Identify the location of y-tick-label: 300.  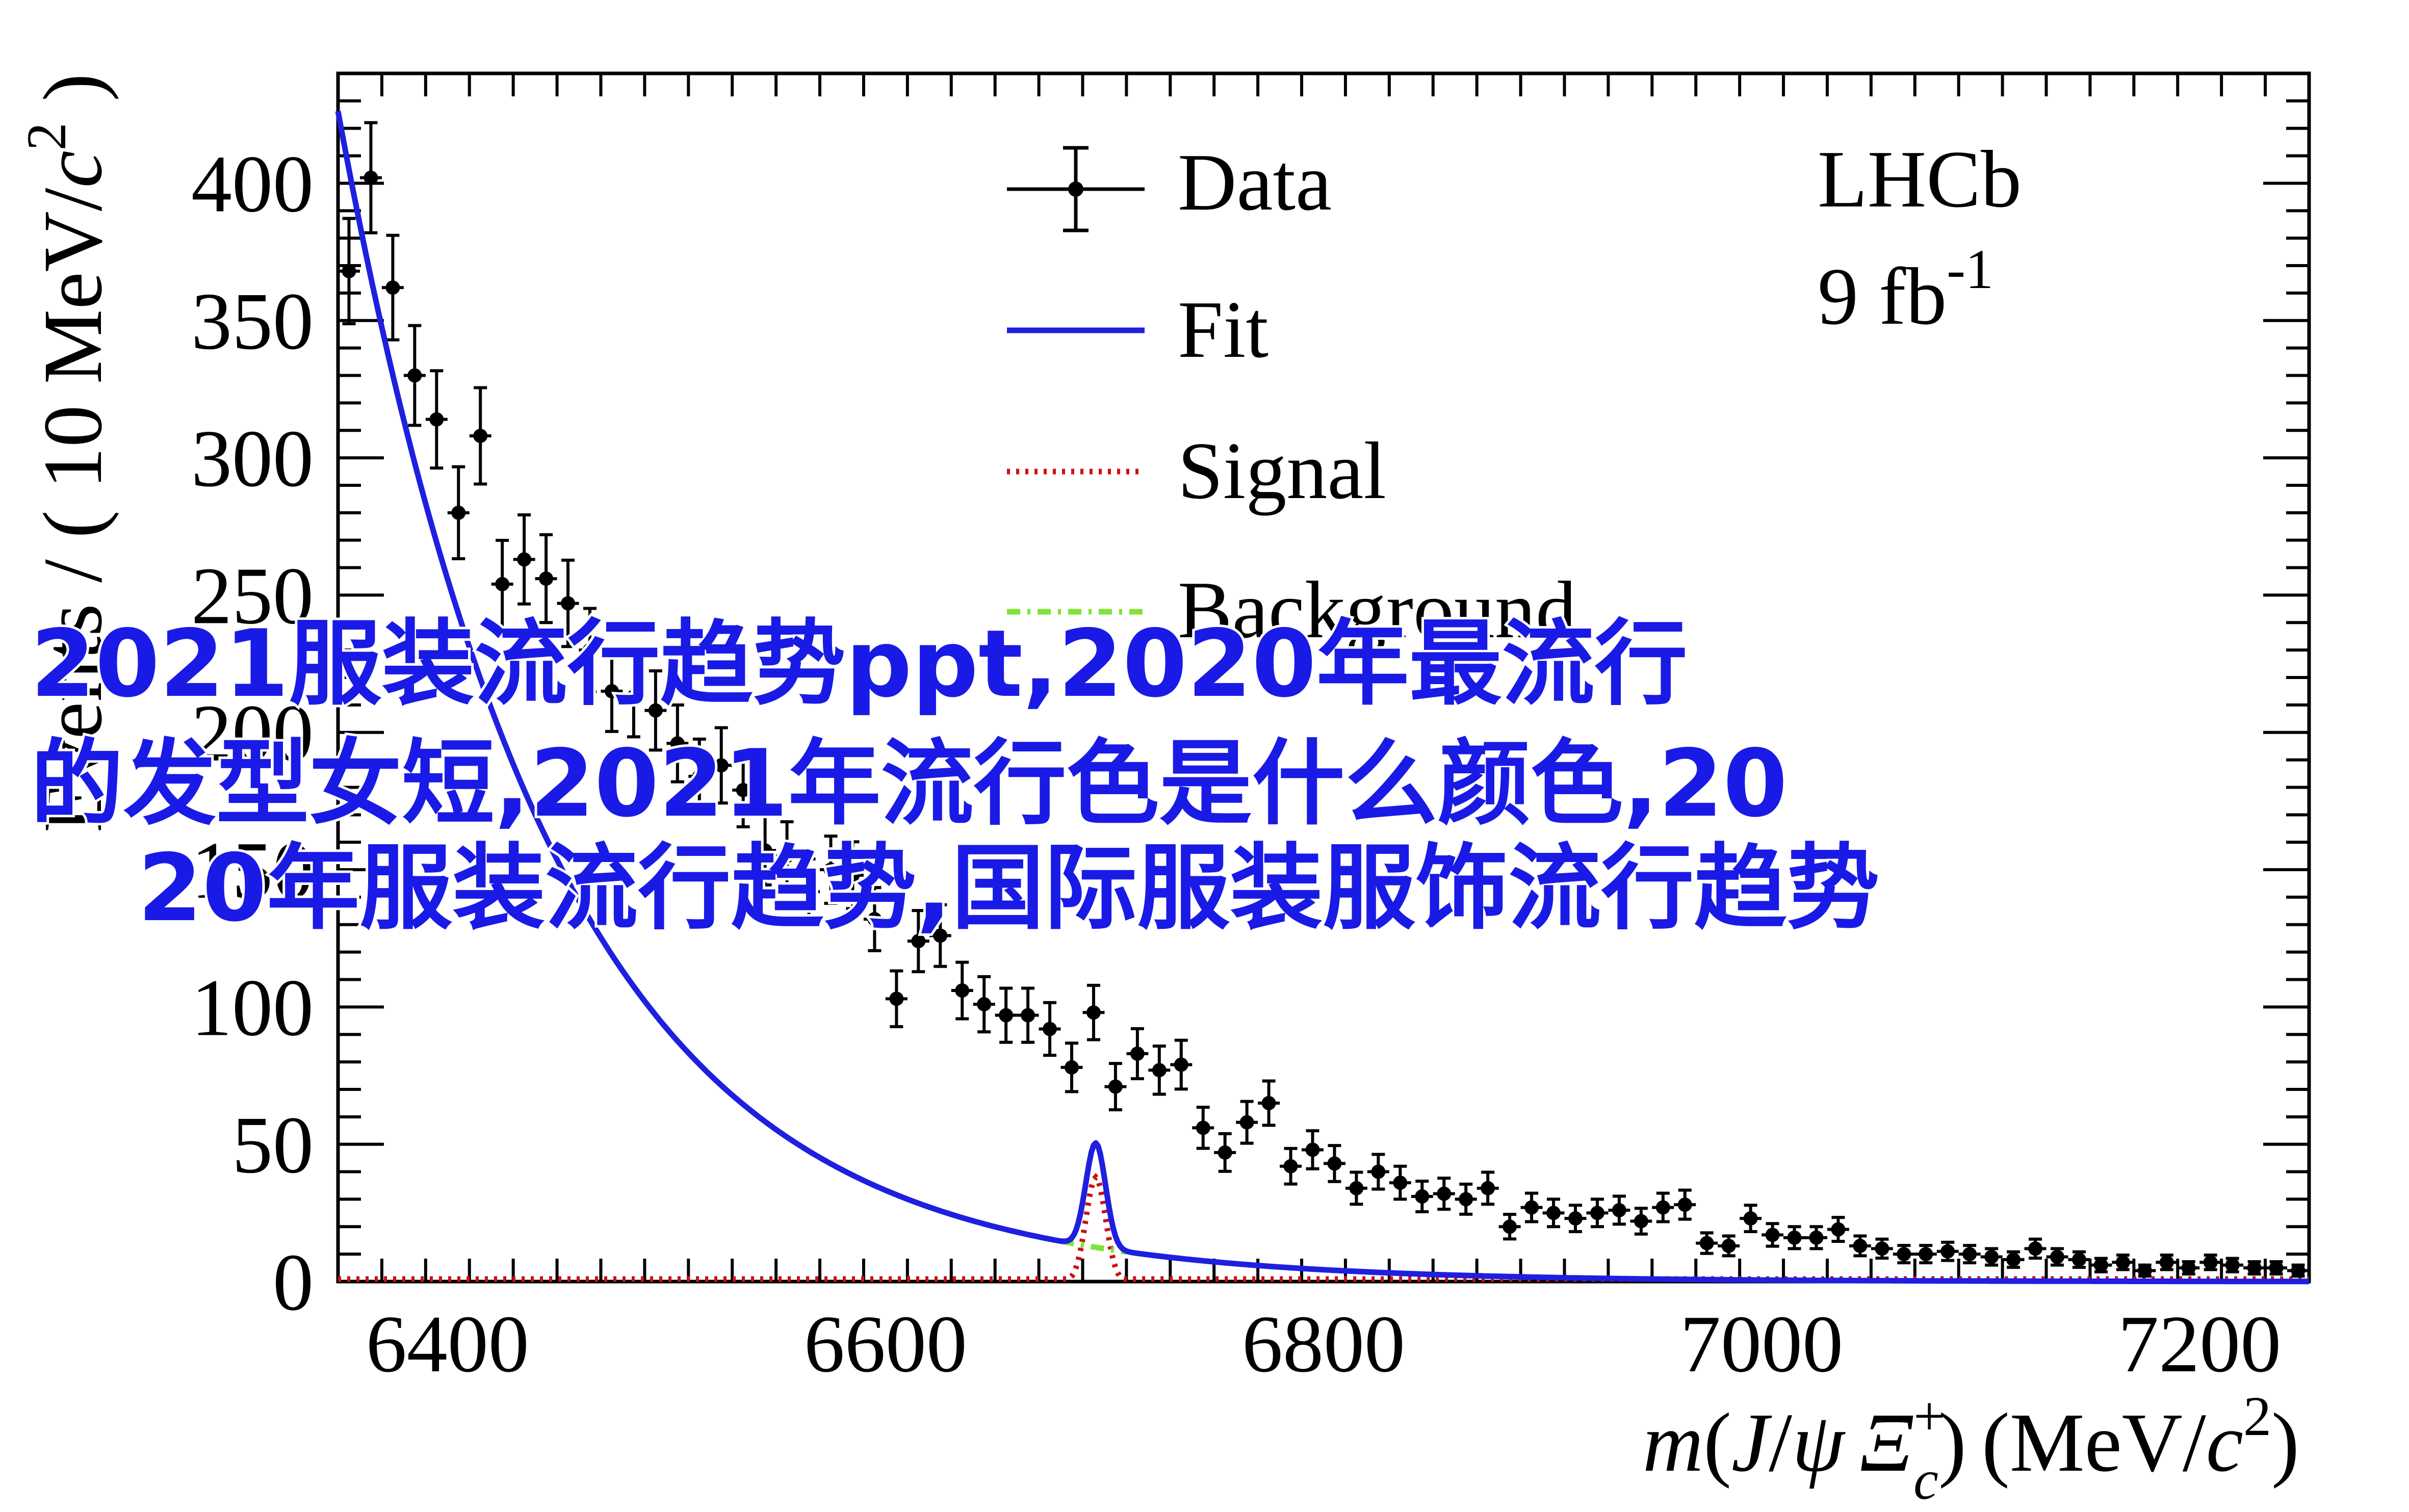
(252, 458).